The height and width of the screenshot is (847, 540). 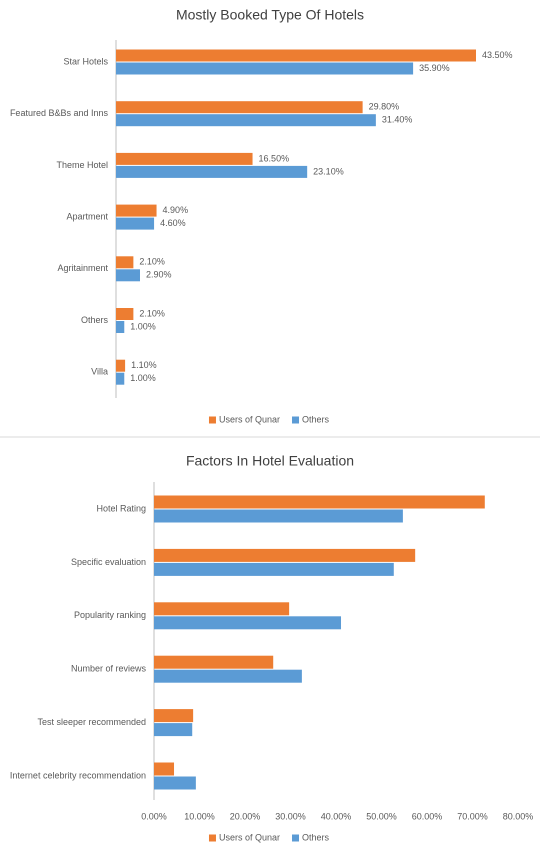 I want to click on value-label: 2.90%, so click(x=159, y=275).